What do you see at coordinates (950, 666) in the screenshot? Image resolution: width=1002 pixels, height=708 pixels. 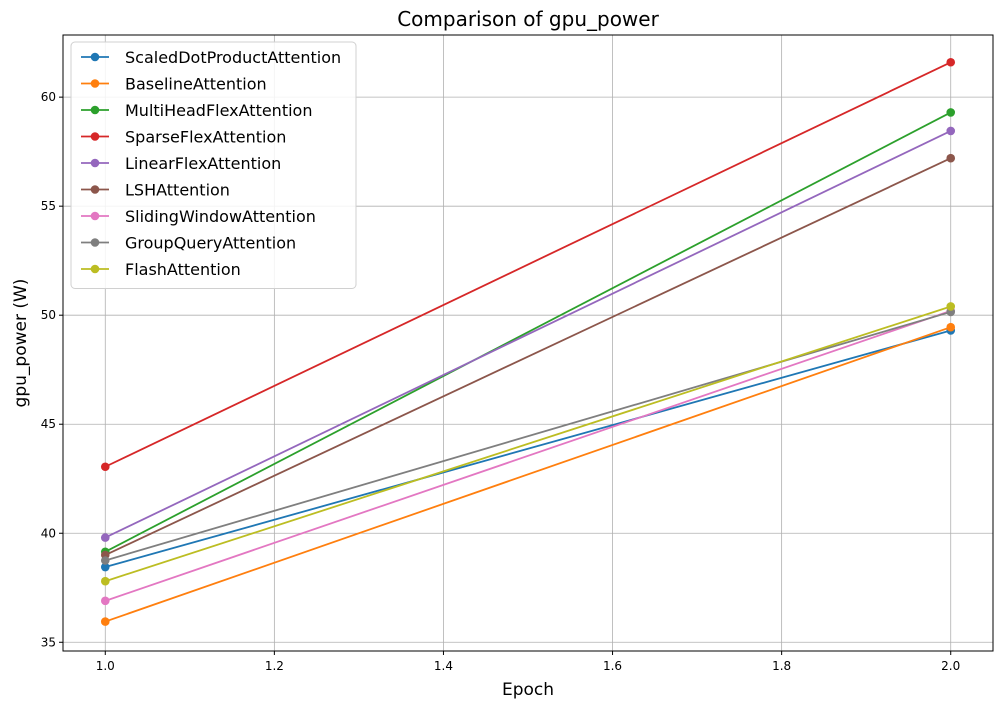 I see `x-tick-label: 2.0` at bounding box center [950, 666].